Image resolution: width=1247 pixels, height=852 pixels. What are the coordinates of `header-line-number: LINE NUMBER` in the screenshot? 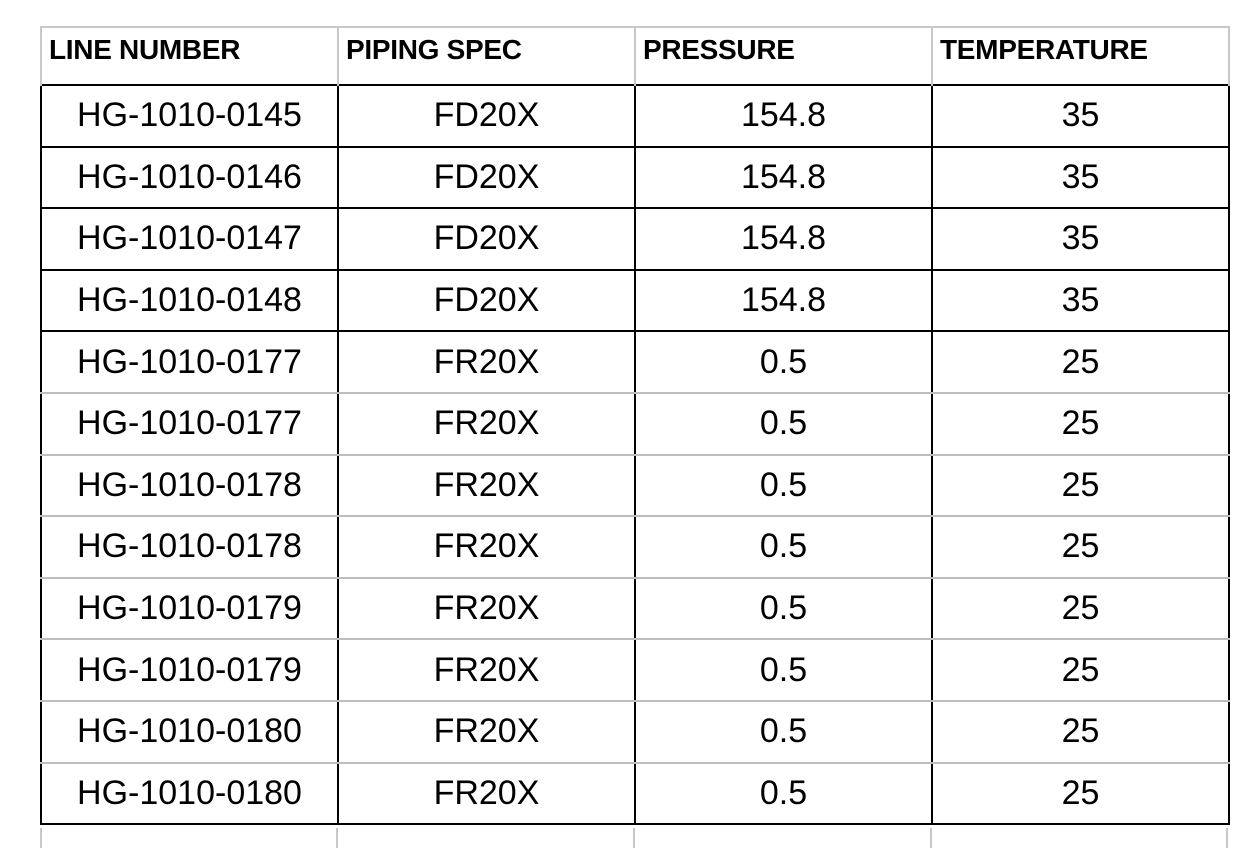 It's located at (189, 55).